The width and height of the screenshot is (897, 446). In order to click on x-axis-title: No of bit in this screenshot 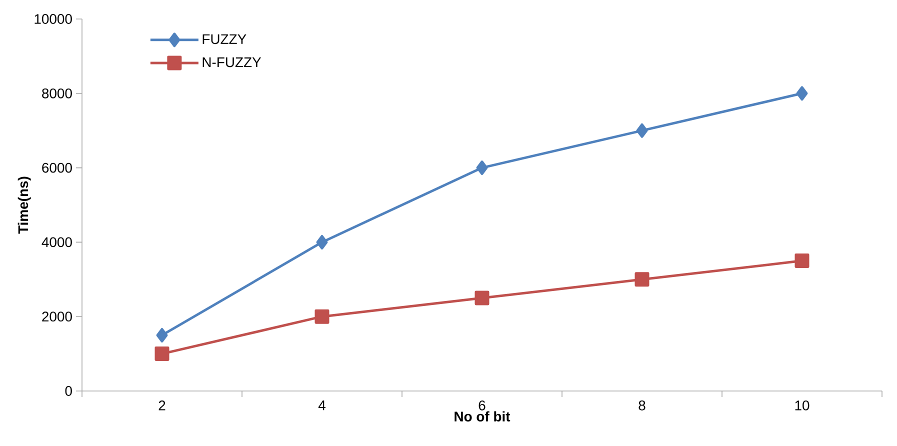, I will do `click(482, 416)`.